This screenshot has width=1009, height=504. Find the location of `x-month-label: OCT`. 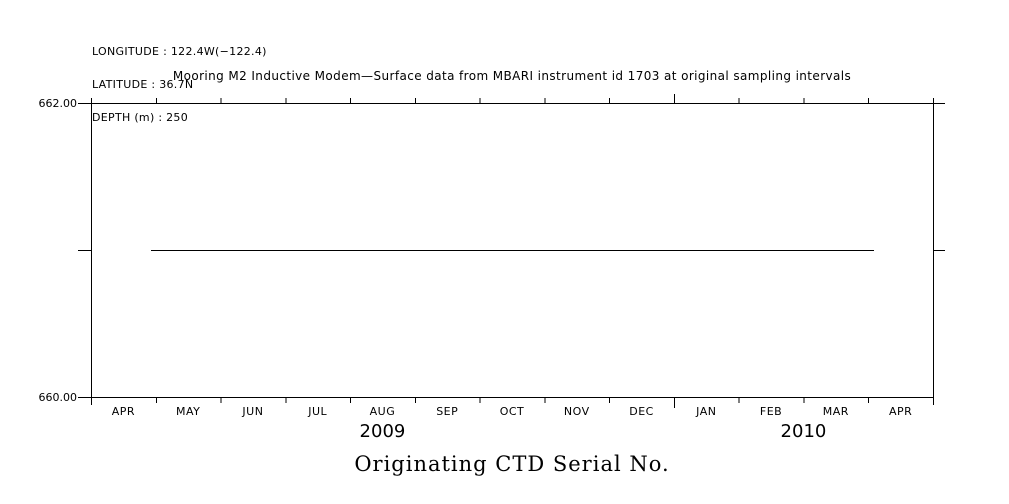

x-month-label: OCT is located at coordinates (512, 411).